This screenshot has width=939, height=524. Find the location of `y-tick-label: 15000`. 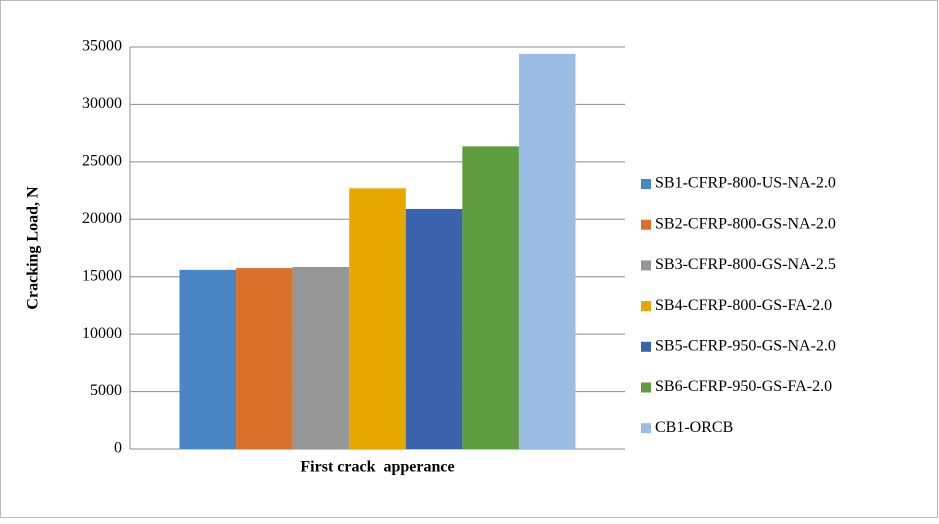

y-tick-label: 15000 is located at coordinates (102, 275).